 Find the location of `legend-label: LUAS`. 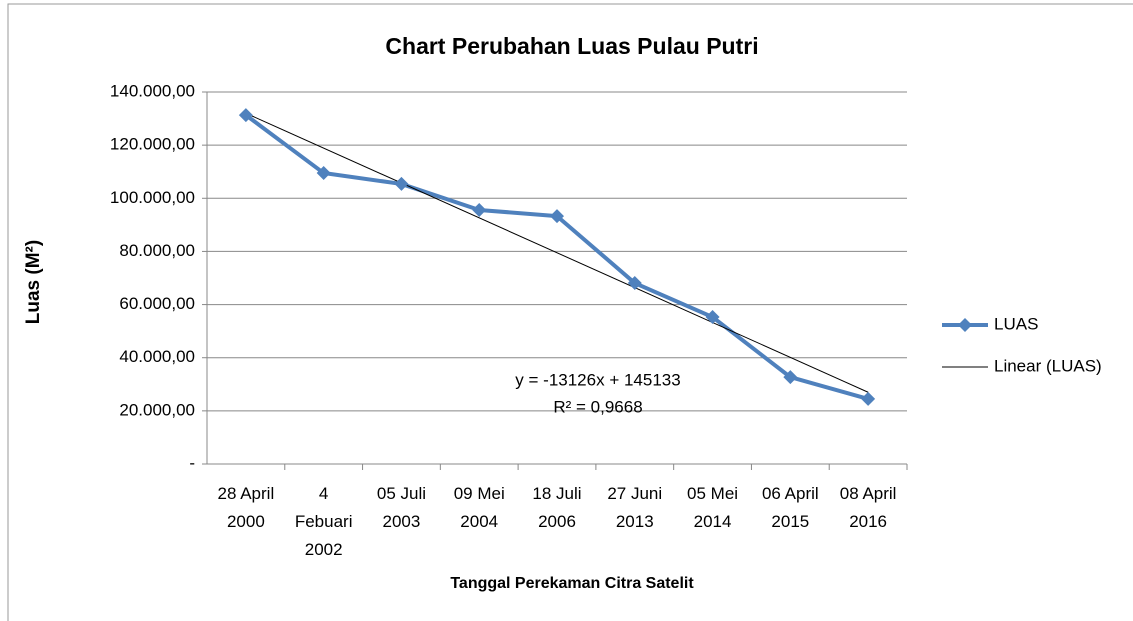

legend-label: LUAS is located at coordinates (1016, 323).